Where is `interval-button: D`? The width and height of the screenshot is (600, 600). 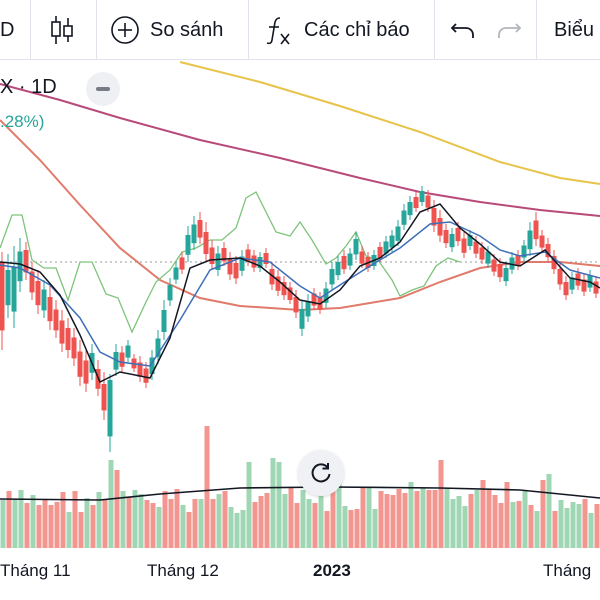
interval-button: D is located at coordinates (12, 30).